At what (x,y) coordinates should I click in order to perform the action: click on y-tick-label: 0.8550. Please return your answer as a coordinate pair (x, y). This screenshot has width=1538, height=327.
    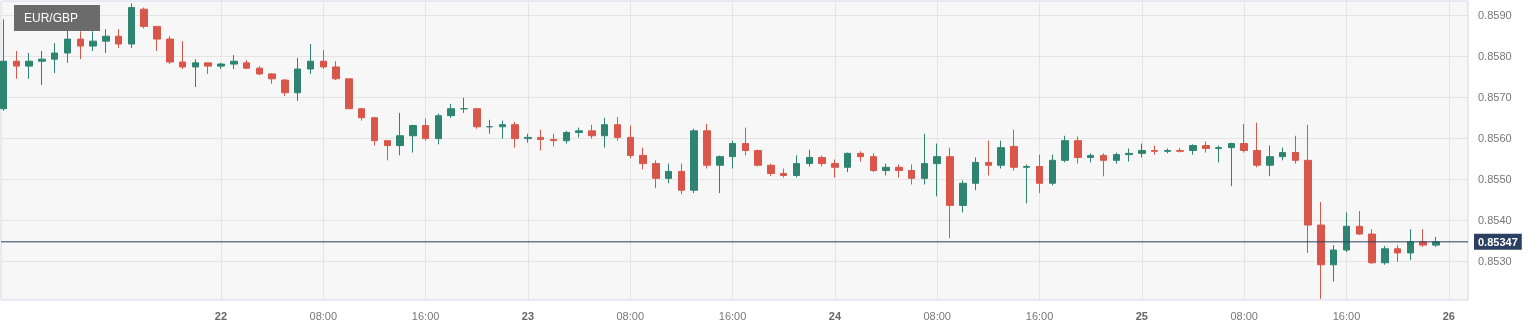
    Looking at the image, I should click on (1495, 179).